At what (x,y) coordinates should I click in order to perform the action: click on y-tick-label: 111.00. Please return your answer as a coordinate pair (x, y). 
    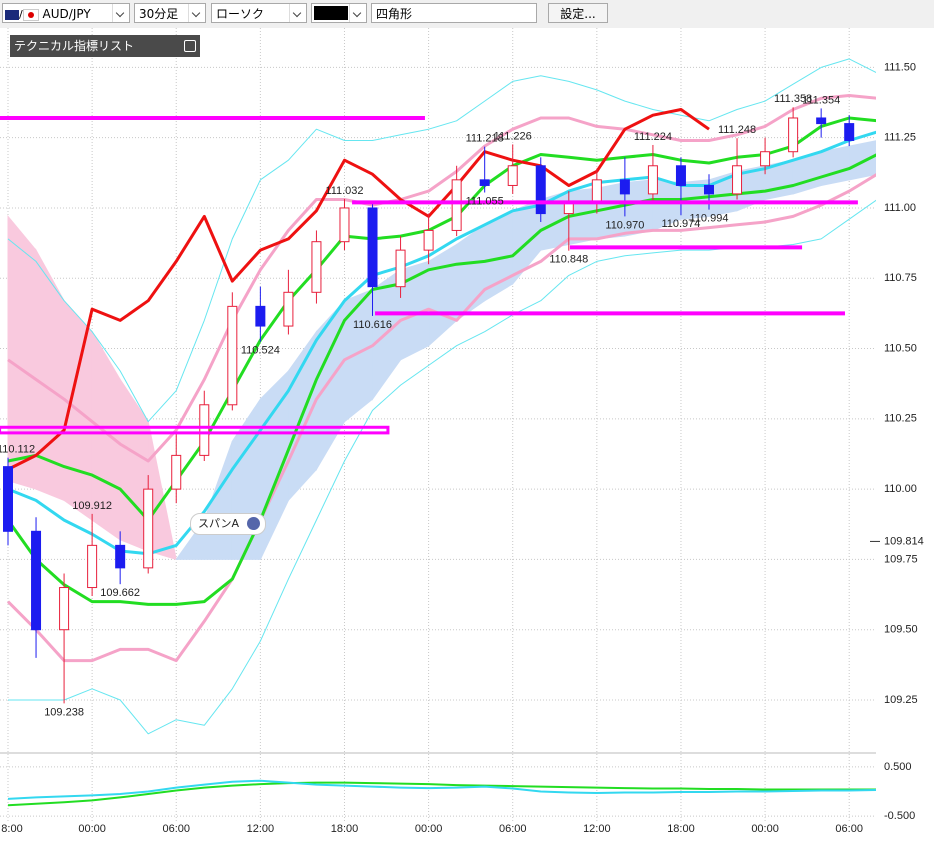
    Looking at the image, I should click on (900, 208).